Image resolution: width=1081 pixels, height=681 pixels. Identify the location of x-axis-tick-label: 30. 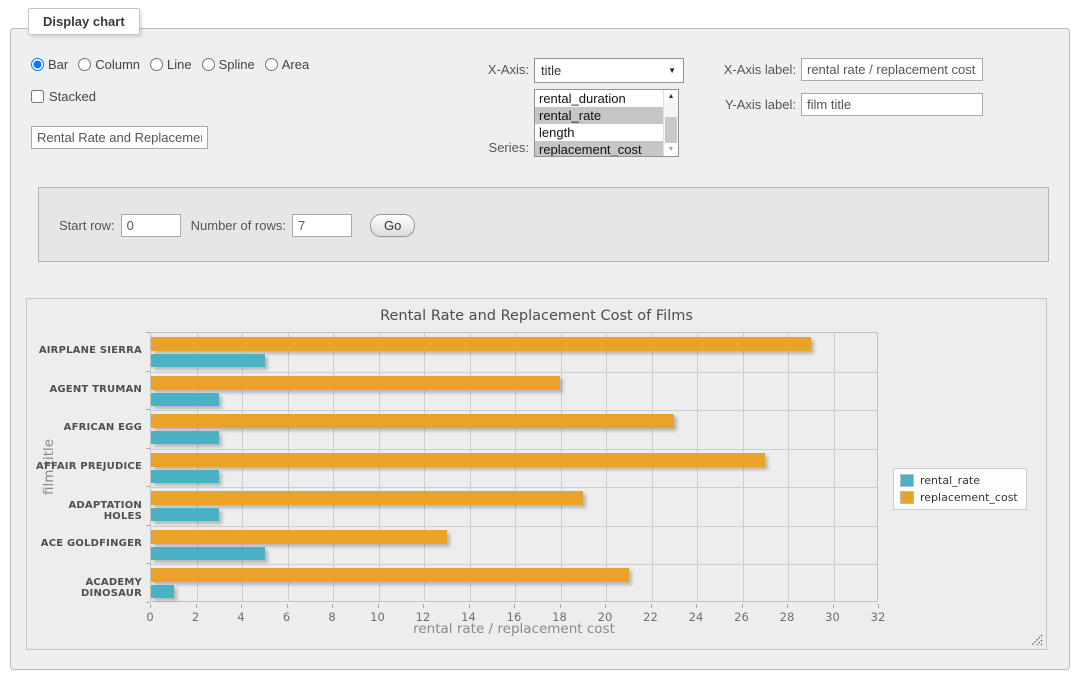
(832, 617).